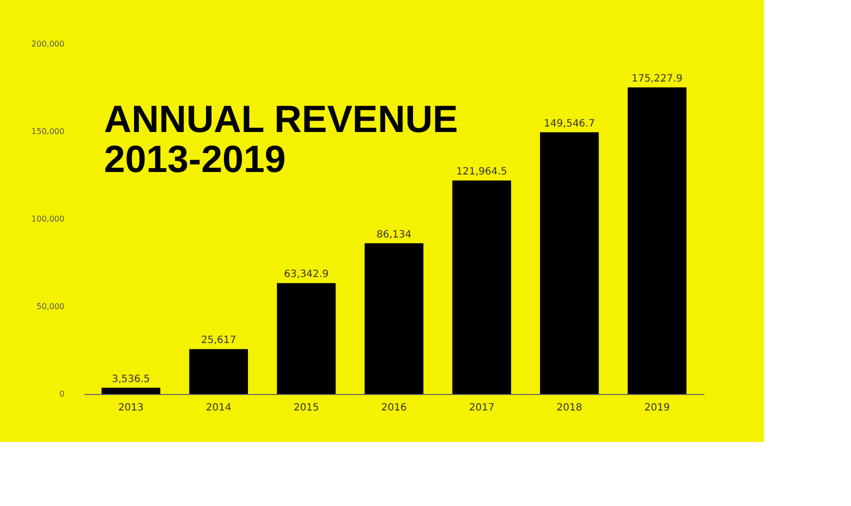 The image size is (851, 506). Describe the element at coordinates (569, 124) in the screenshot. I see `data-label: 149,546.7` at that location.